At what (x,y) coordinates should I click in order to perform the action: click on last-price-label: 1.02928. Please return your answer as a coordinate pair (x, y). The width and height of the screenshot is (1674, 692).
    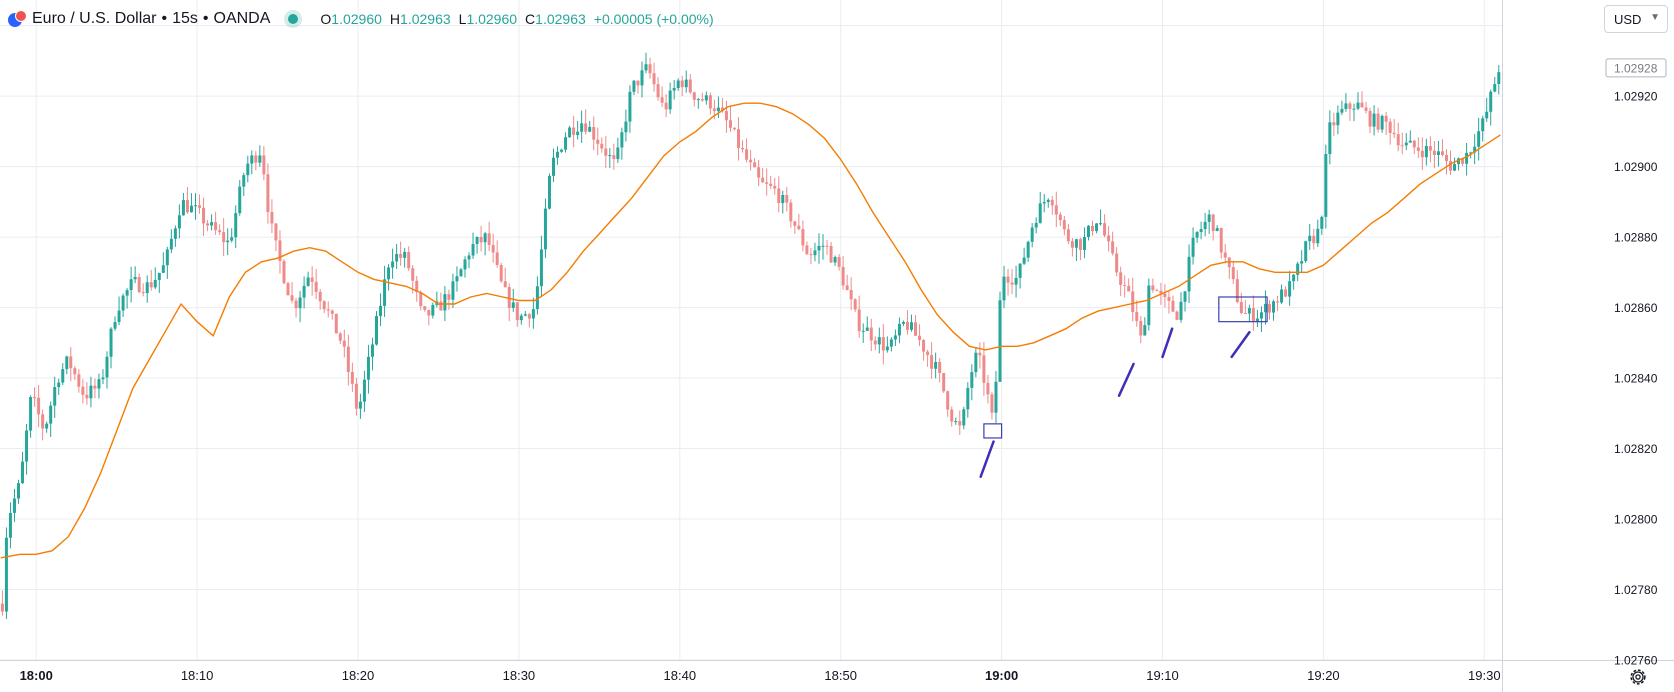
    Looking at the image, I should click on (1636, 68).